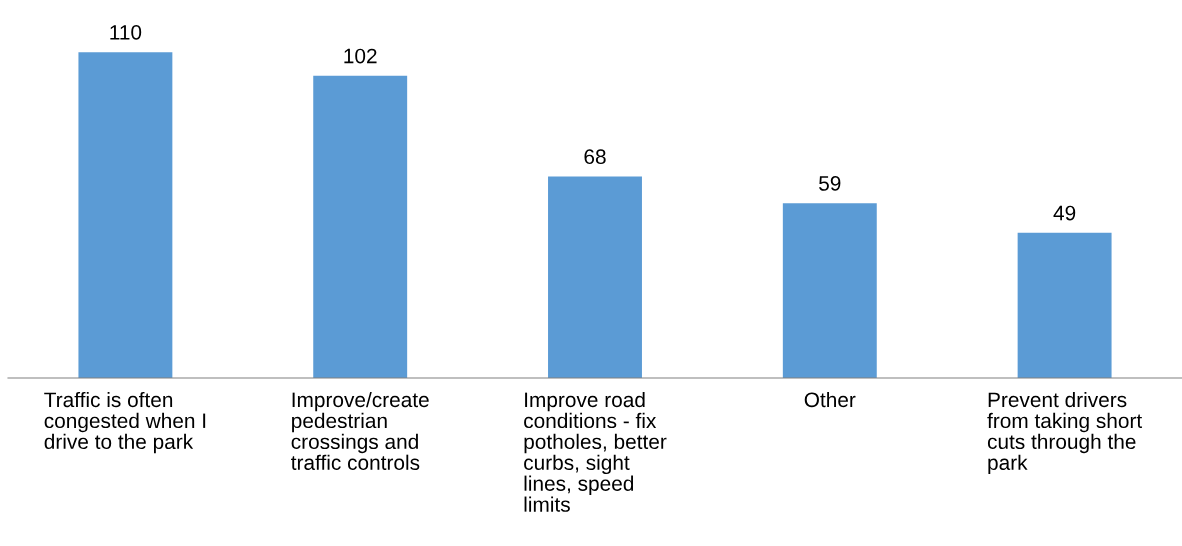  Describe the element at coordinates (360, 430) in the screenshot. I see `x-tick-label: Improve/create pedestrian crossings and traffic controls` at that location.